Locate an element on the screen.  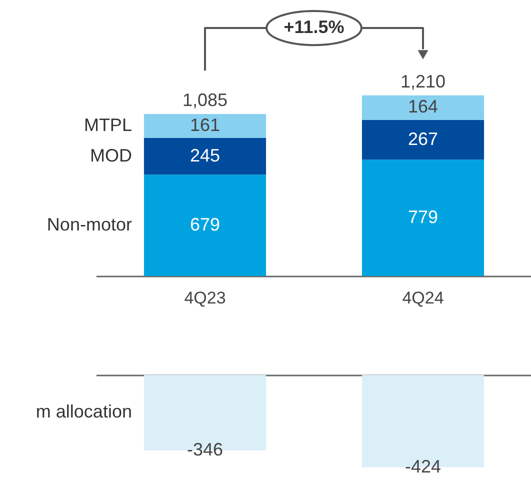
series-label: MTPL is located at coordinates (108, 125).